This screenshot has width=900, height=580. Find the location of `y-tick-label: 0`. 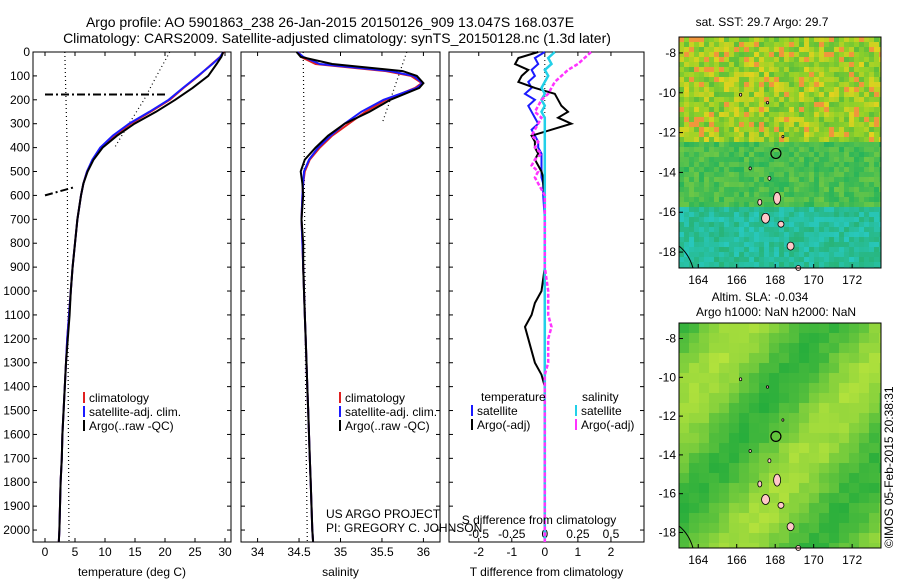

y-tick-label: 0 is located at coordinates (26, 52).